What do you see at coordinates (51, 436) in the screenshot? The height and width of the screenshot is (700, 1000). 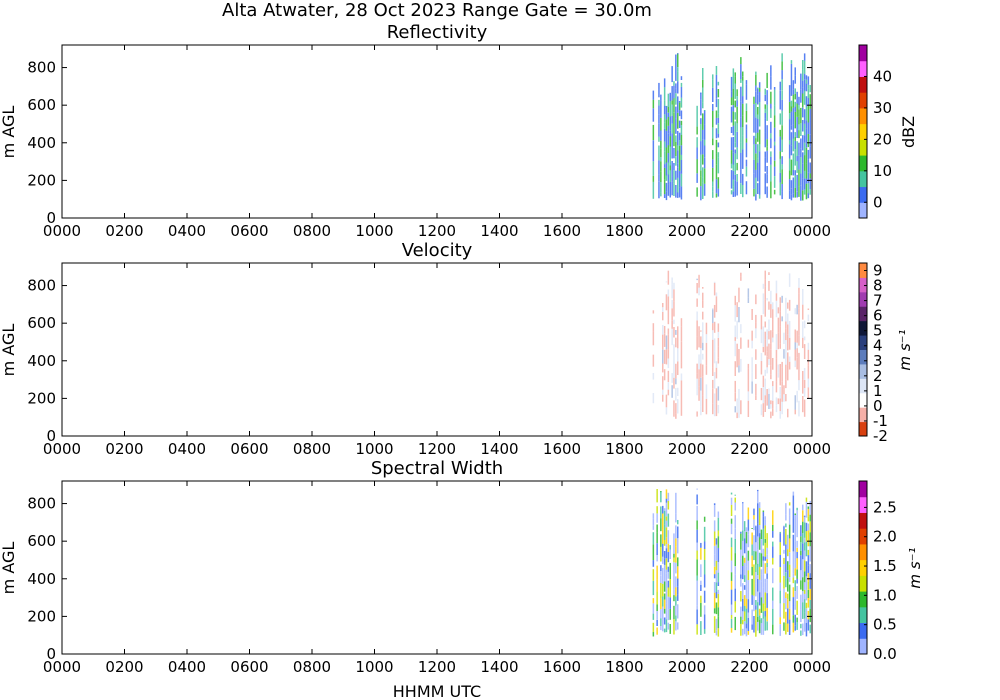 I see `y-tick-label: 0` at bounding box center [51, 436].